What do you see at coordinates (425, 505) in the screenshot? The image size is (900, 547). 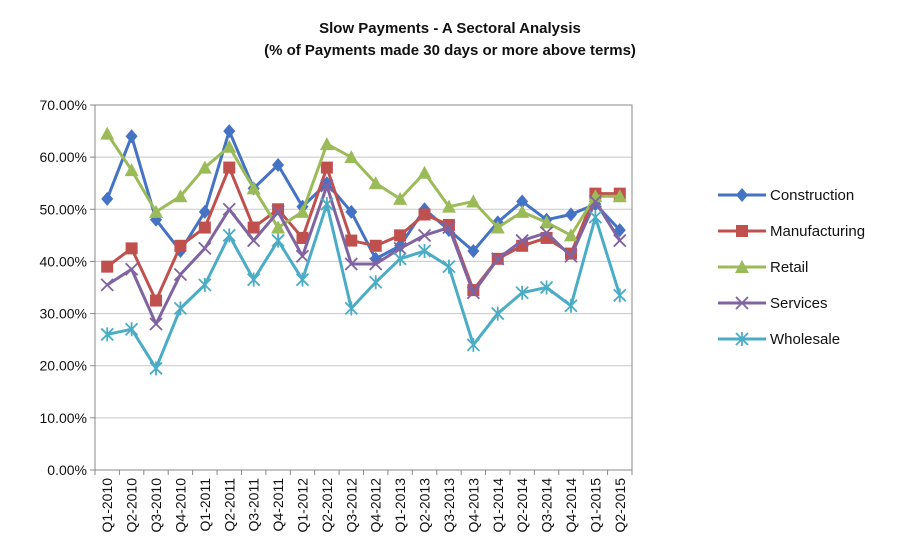 I see `x-tick-label: Q2-2013` at bounding box center [425, 505].